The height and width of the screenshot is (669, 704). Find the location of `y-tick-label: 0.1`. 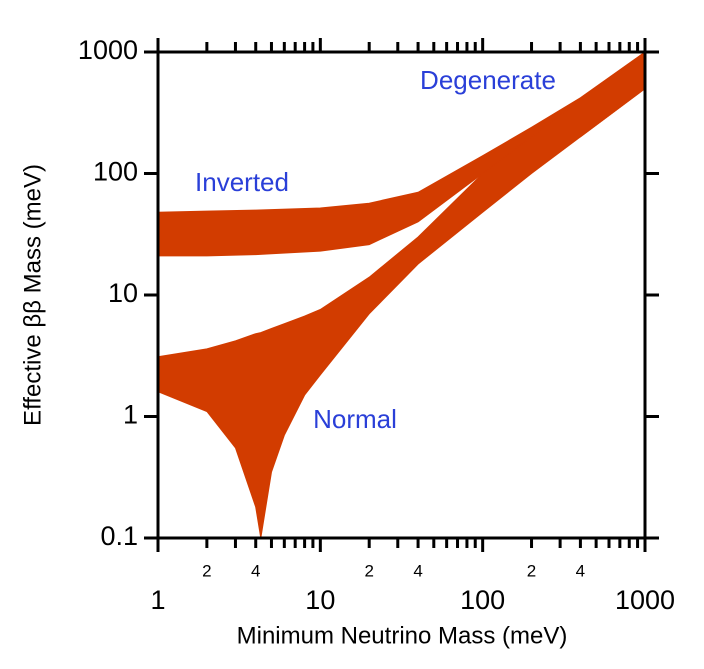

y-tick-label: 0.1 is located at coordinates (119, 536).